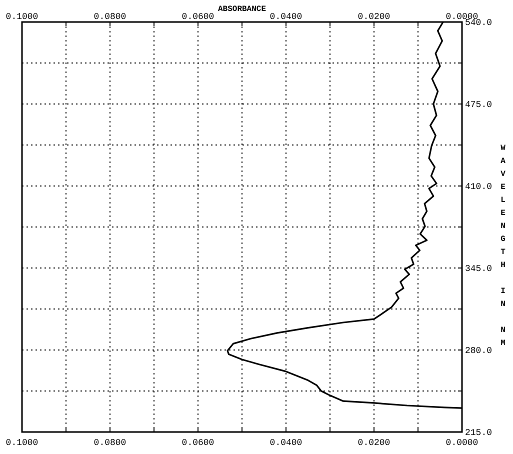 The height and width of the screenshot is (454, 513). Describe the element at coordinates (286, 17) in the screenshot. I see `x-tick-label: 0.0400` at that location.